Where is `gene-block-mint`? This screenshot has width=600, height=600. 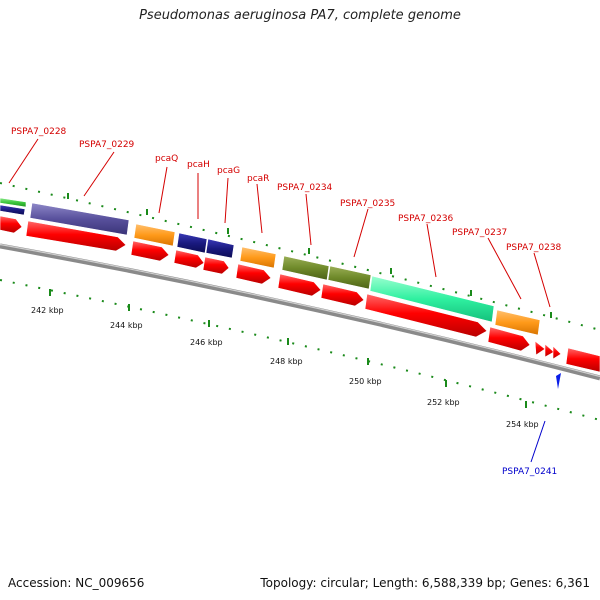
gene-block-mint is located at coordinates (432, 299).